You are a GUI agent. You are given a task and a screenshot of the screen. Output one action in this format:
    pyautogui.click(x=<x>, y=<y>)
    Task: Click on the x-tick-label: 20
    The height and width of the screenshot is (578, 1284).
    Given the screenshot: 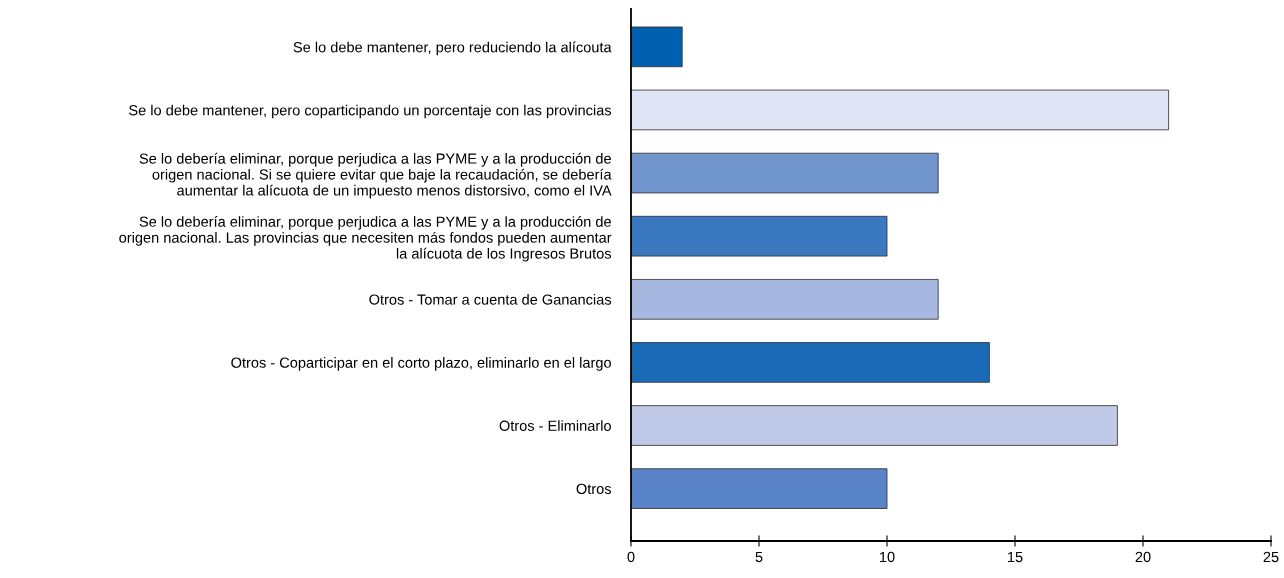 What is the action you would take?
    pyautogui.click(x=1143, y=557)
    